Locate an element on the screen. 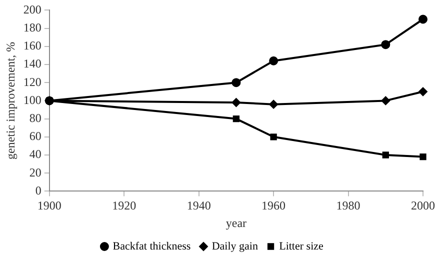  y-axis-title: genetic improvement, % is located at coordinates (10, 101).